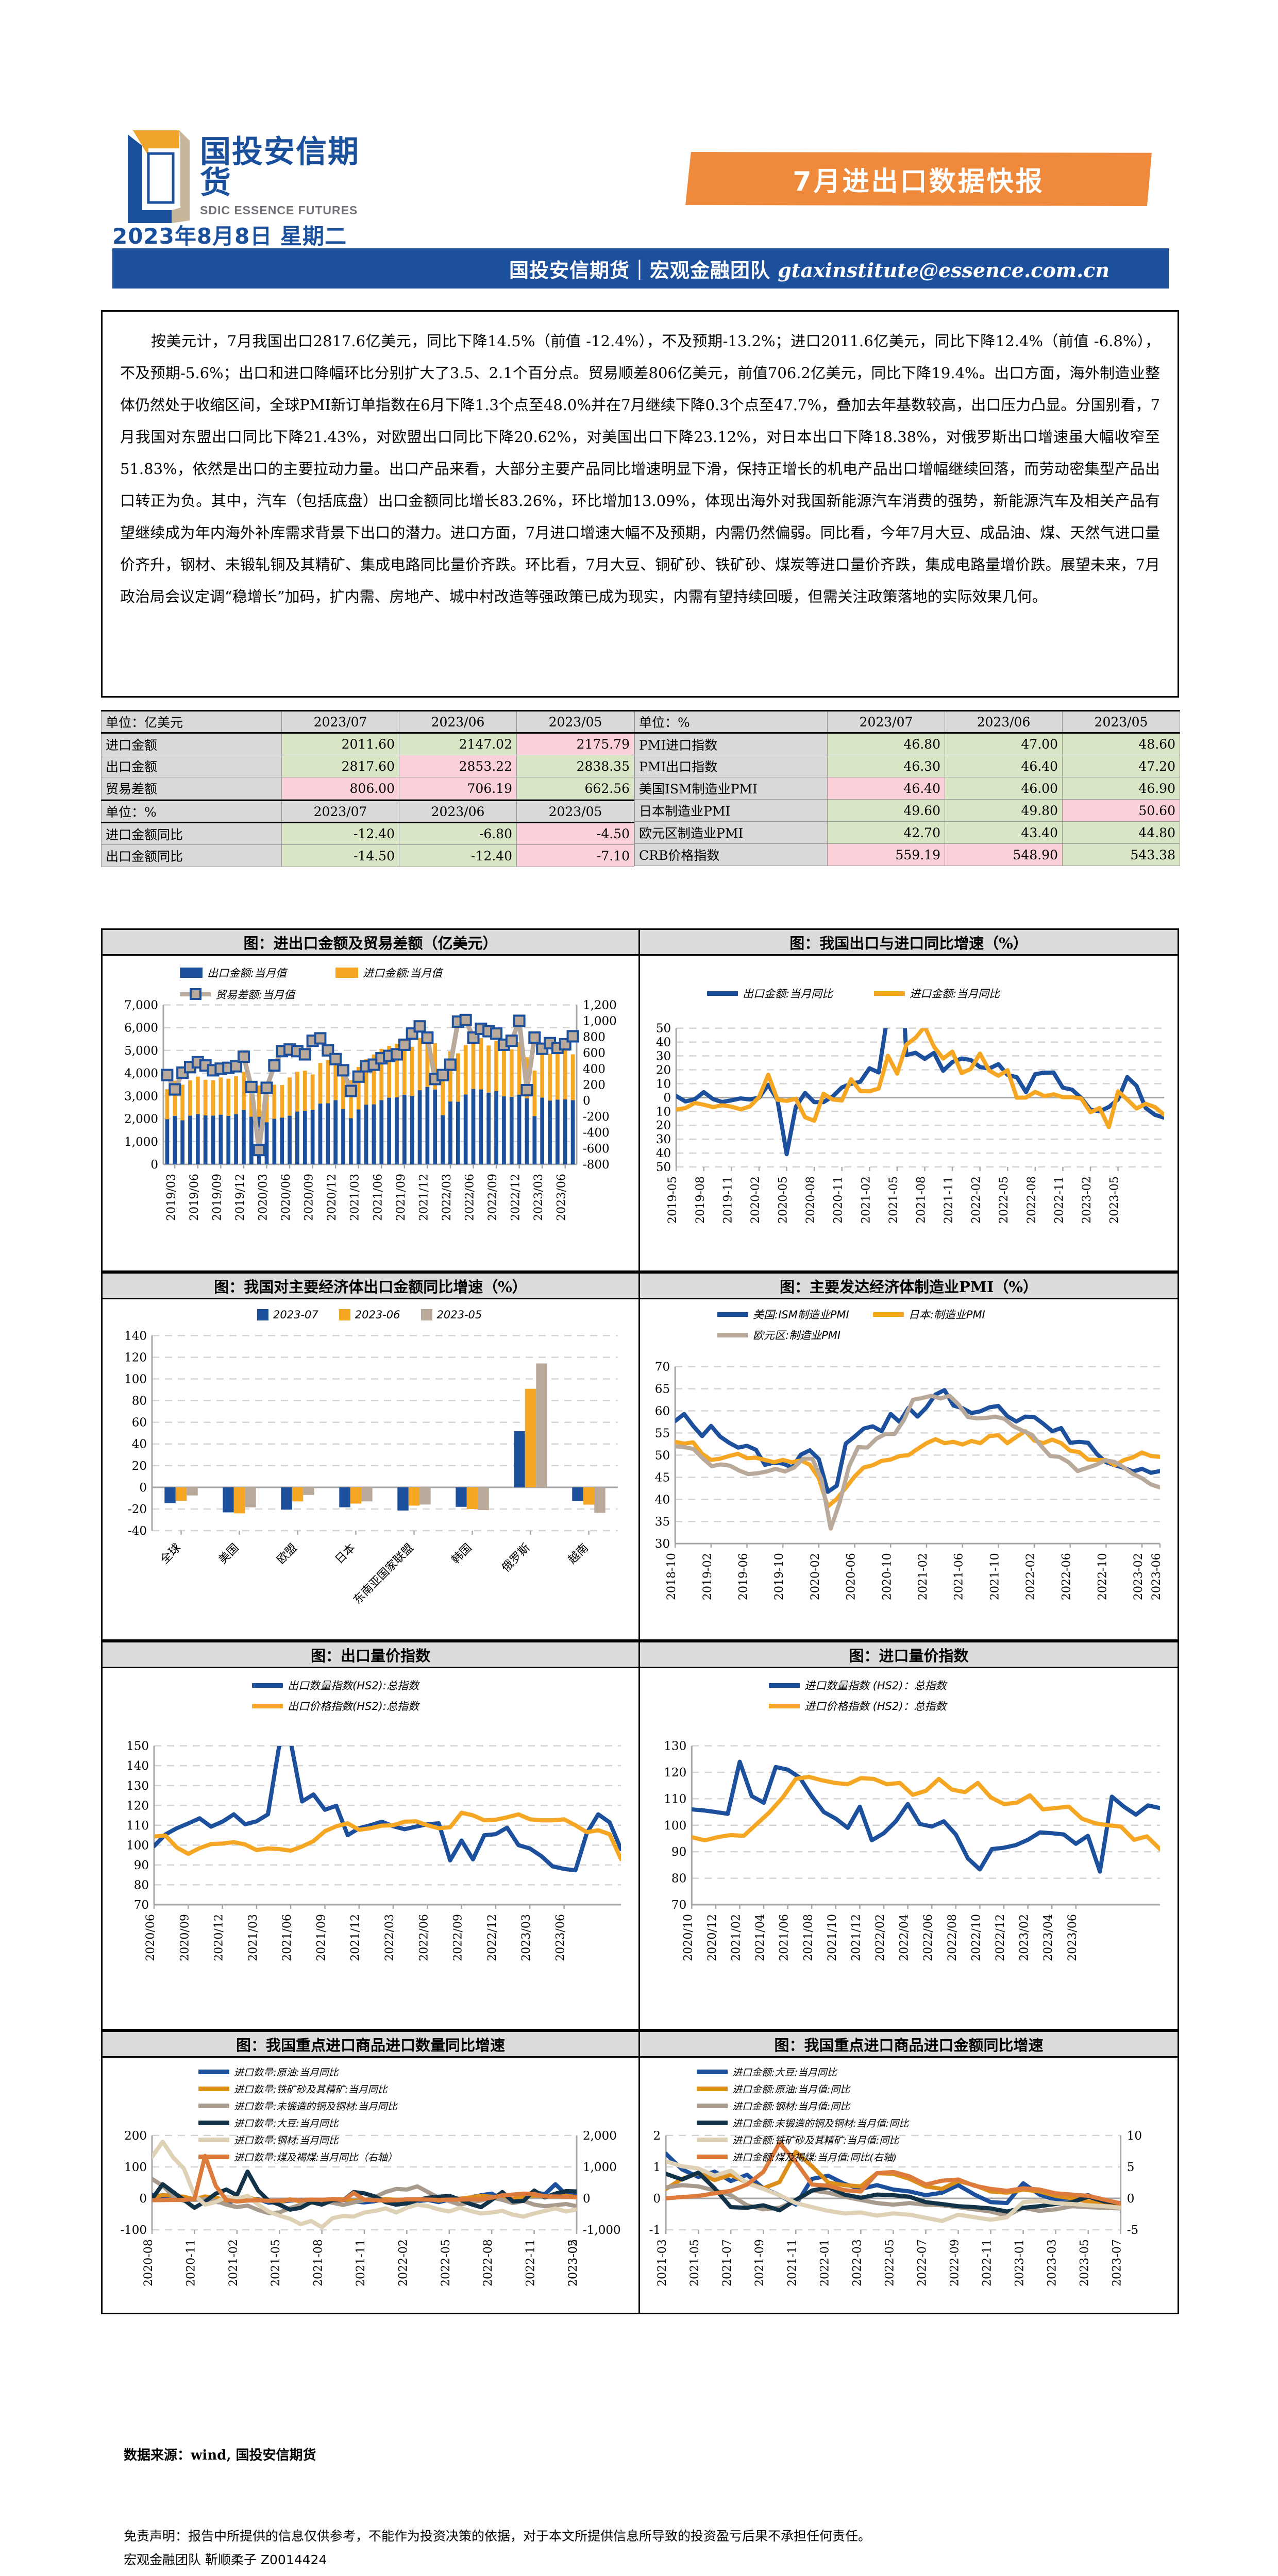  What do you see at coordinates (600, 1005) in the screenshot?
I see `svg-text: 1,200` at bounding box center [600, 1005].